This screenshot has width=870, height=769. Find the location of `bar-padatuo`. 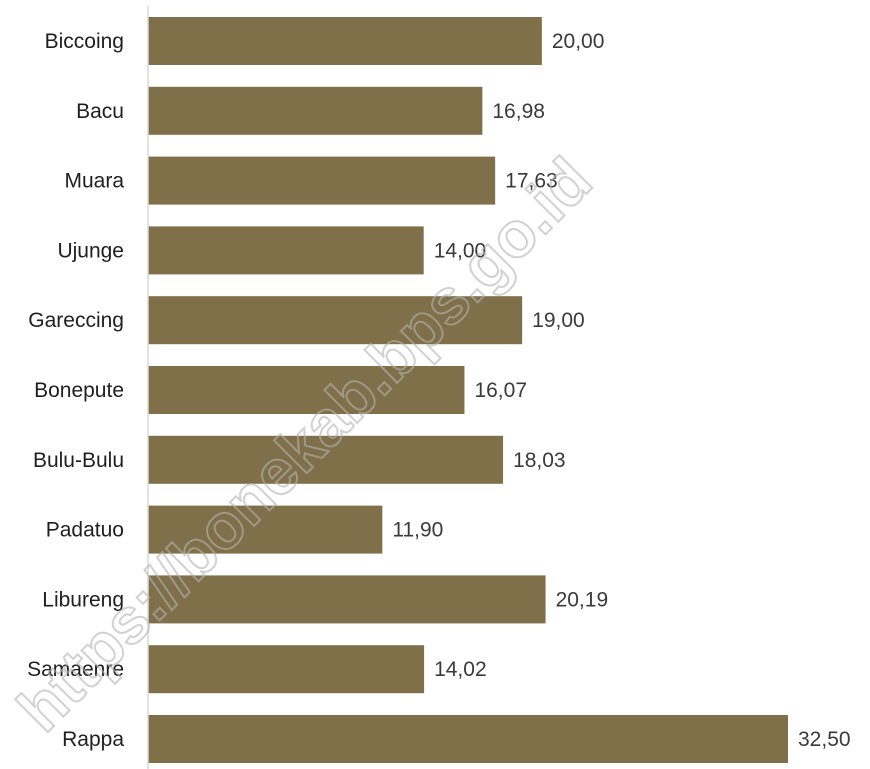

bar-padatuo is located at coordinates (265, 529).